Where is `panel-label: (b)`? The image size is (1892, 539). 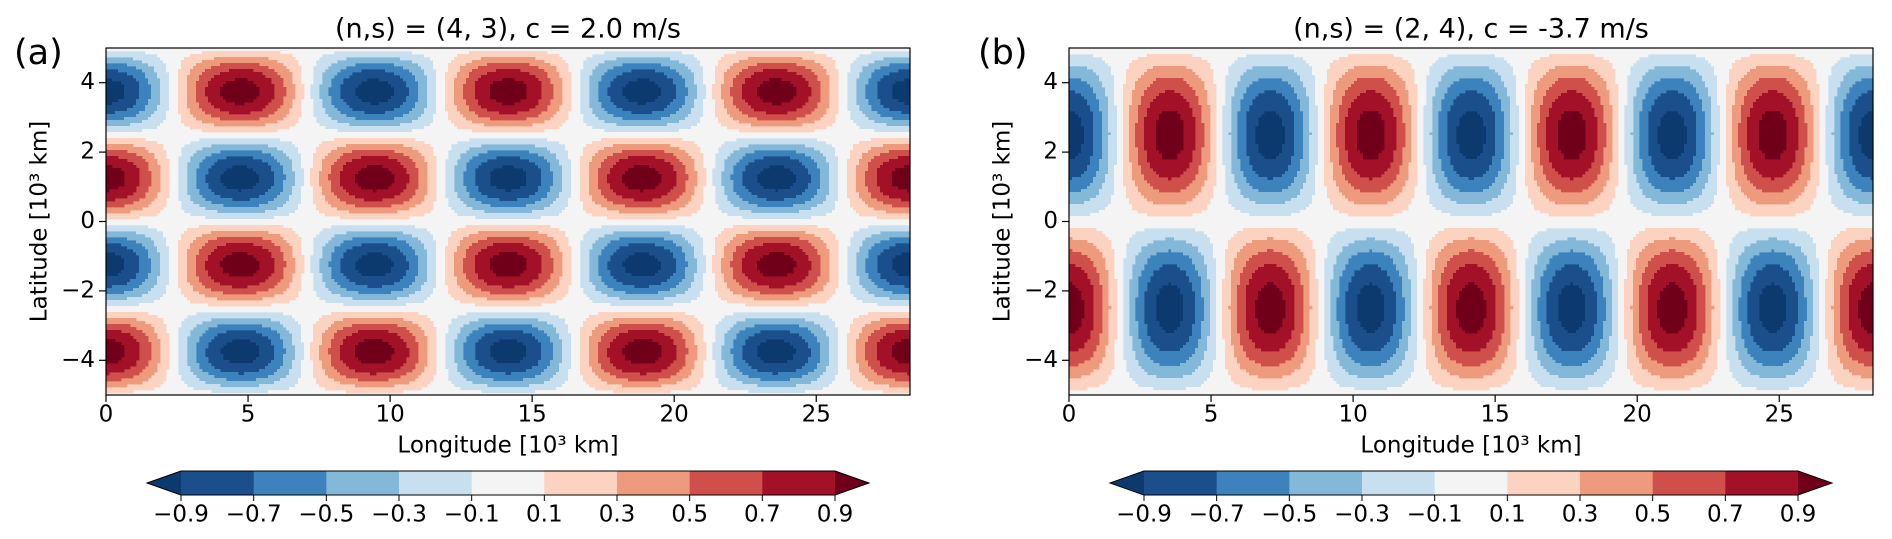
panel-label: (b) is located at coordinates (1003, 53).